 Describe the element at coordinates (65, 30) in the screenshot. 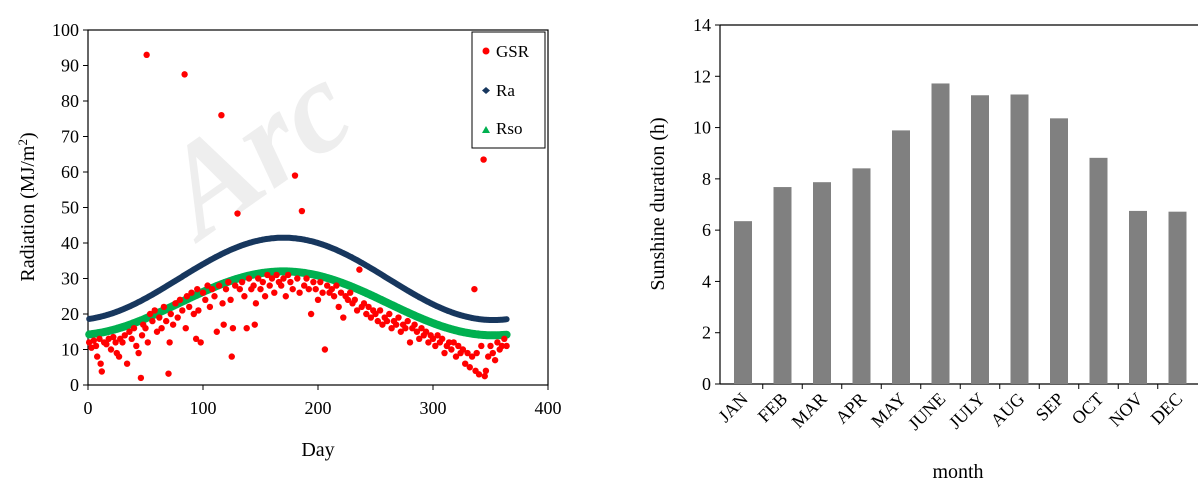

I see `y-tick-label: 100` at that location.